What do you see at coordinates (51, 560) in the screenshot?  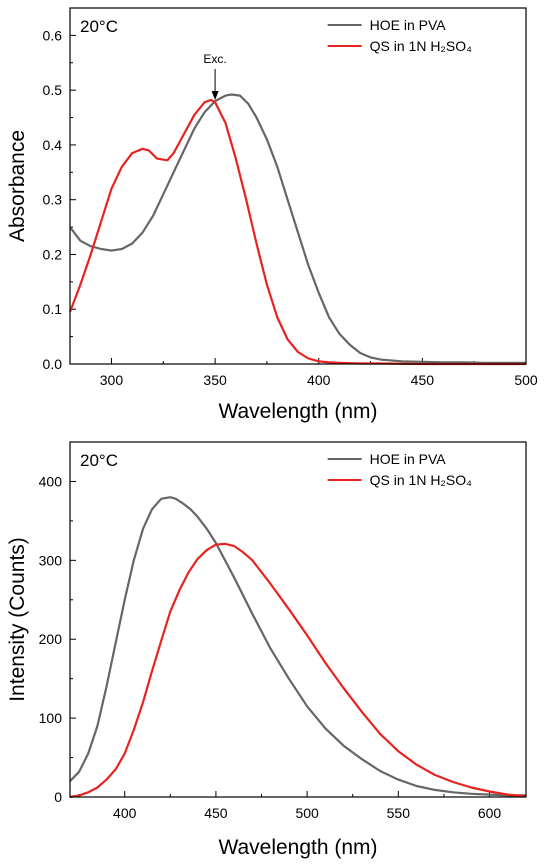 I see `y-tick-label: 300` at bounding box center [51, 560].